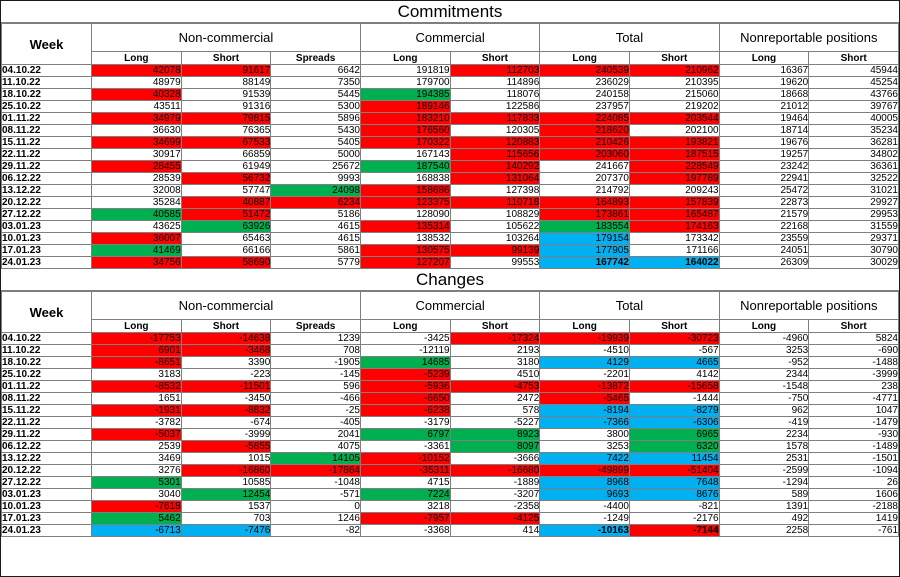 This screenshot has height=577, width=900. What do you see at coordinates (764, 106) in the screenshot?
I see `value-cell: 21012` at bounding box center [764, 106].